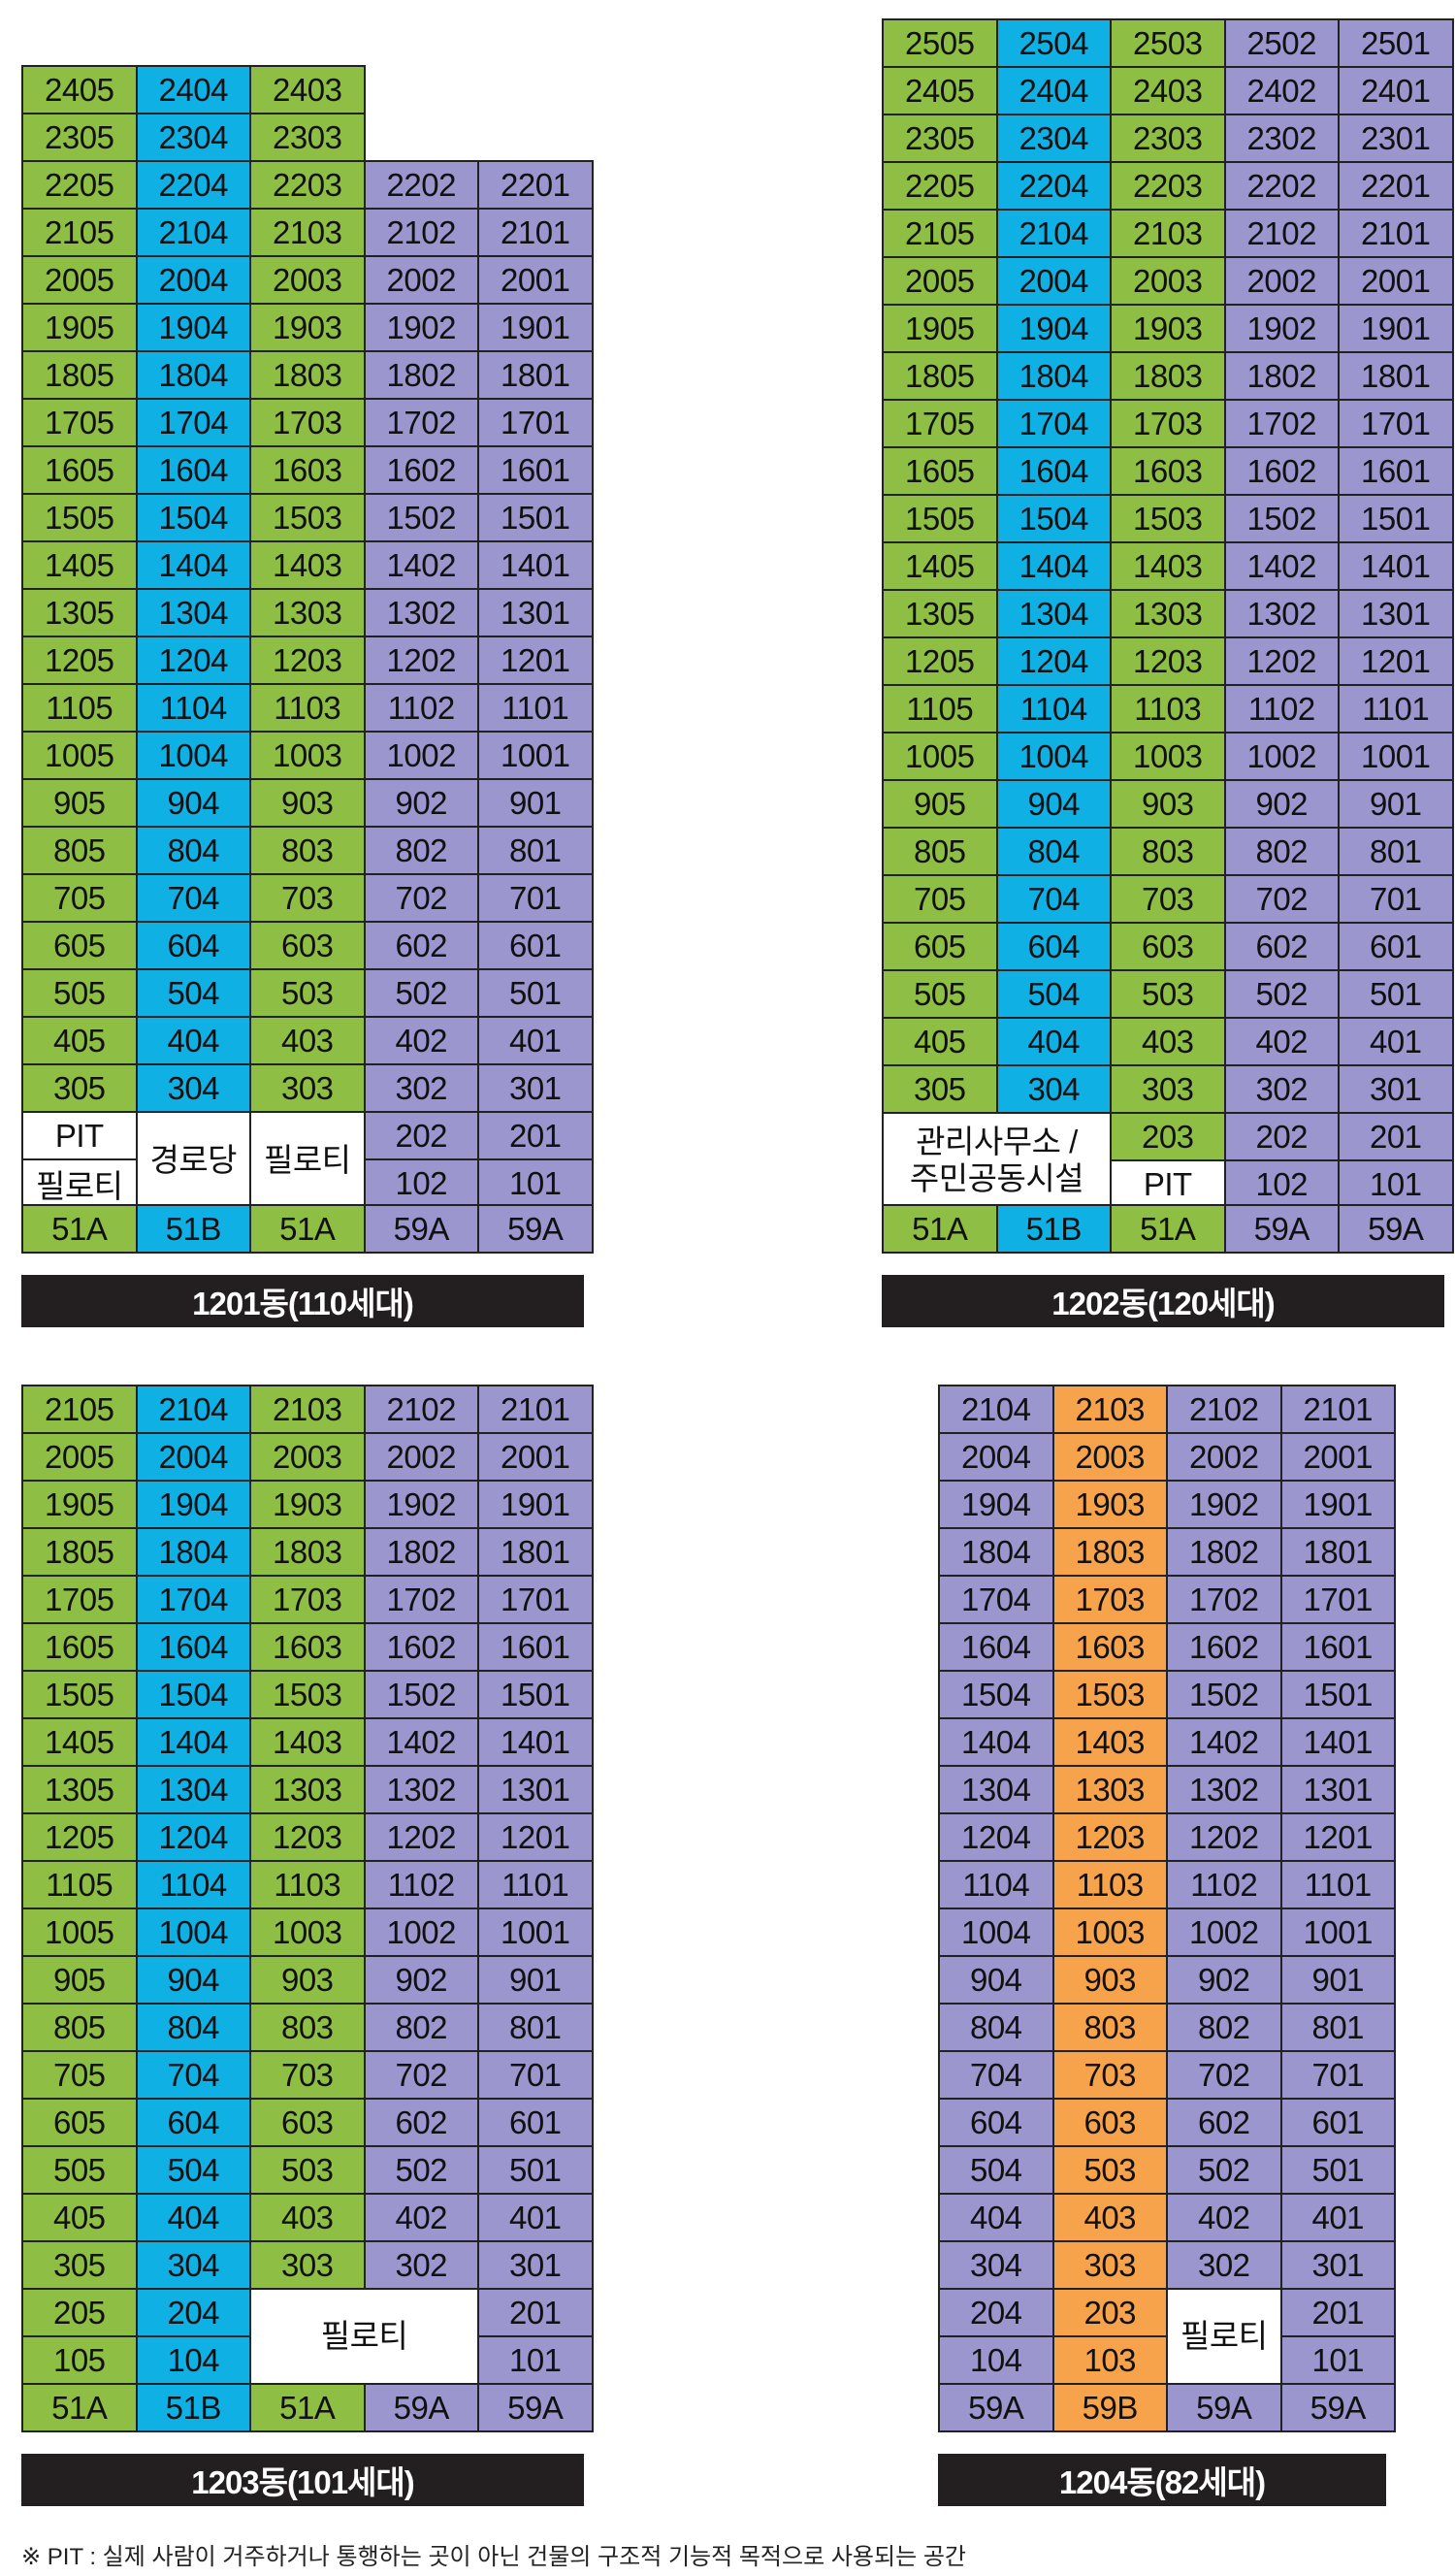 Image resolution: width=1455 pixels, height=2576 pixels. Describe the element at coordinates (307, 565) in the screenshot. I see `floor-row: 1405 1404 1403 1402 1401` at that location.